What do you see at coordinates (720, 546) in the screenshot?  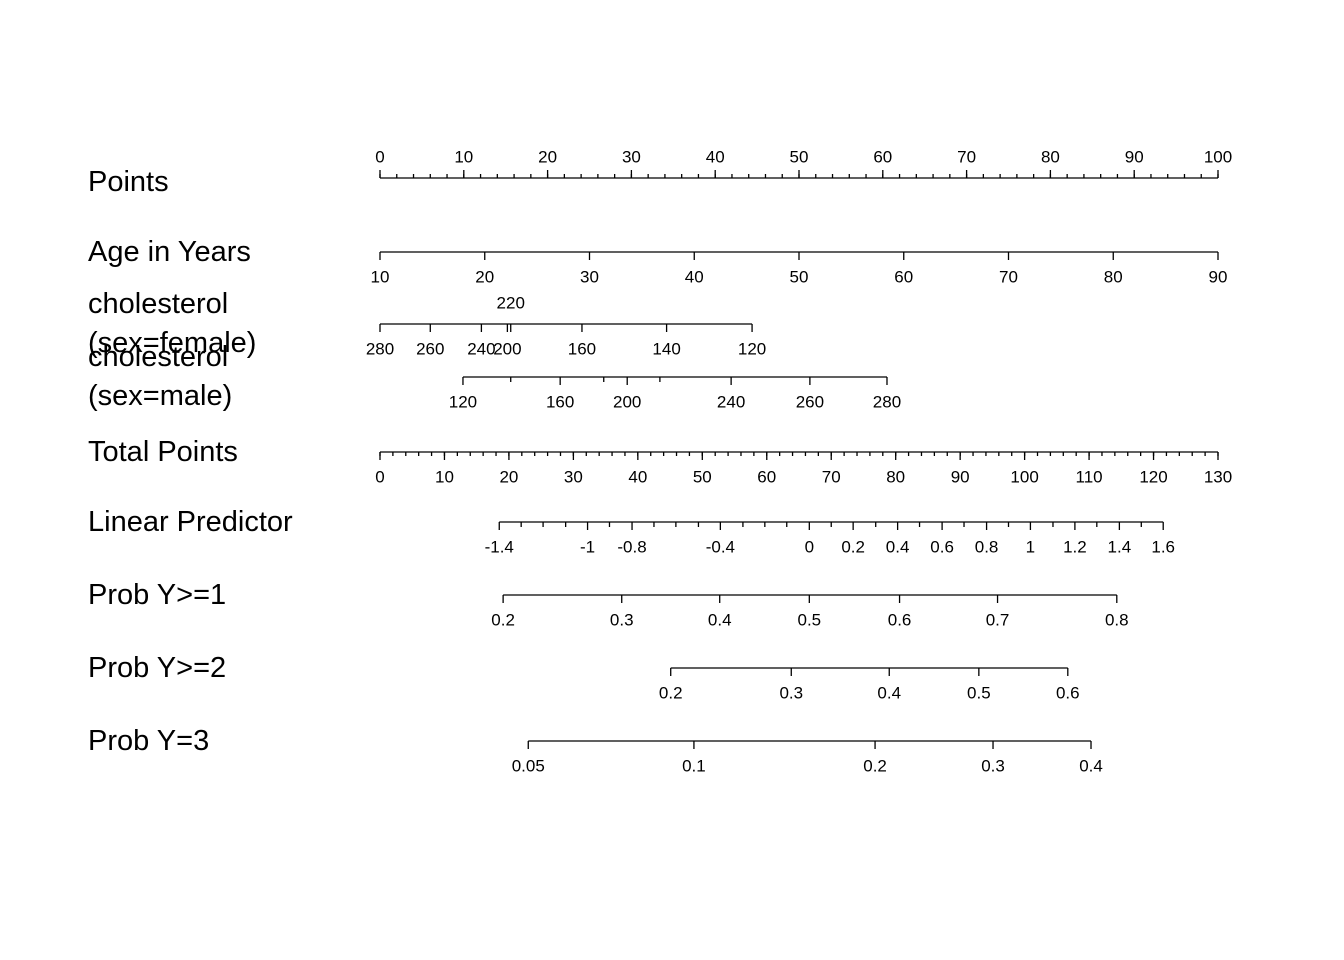 I see `tick-label: -0.4` at bounding box center [720, 546].